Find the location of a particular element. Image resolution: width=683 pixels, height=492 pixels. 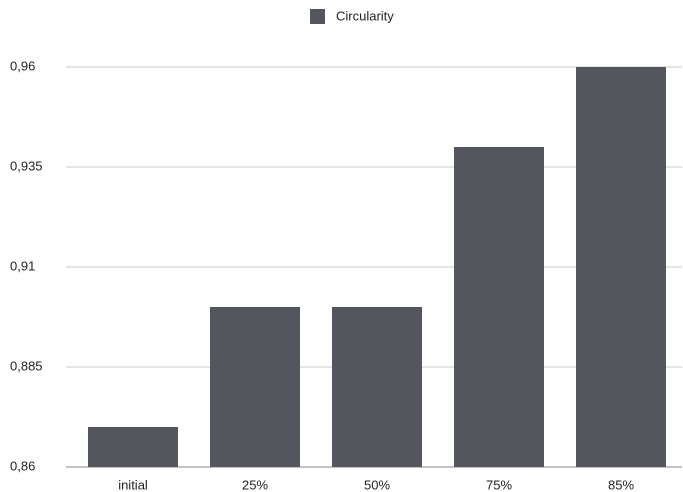

x-tick-label: 50% is located at coordinates (377, 484).